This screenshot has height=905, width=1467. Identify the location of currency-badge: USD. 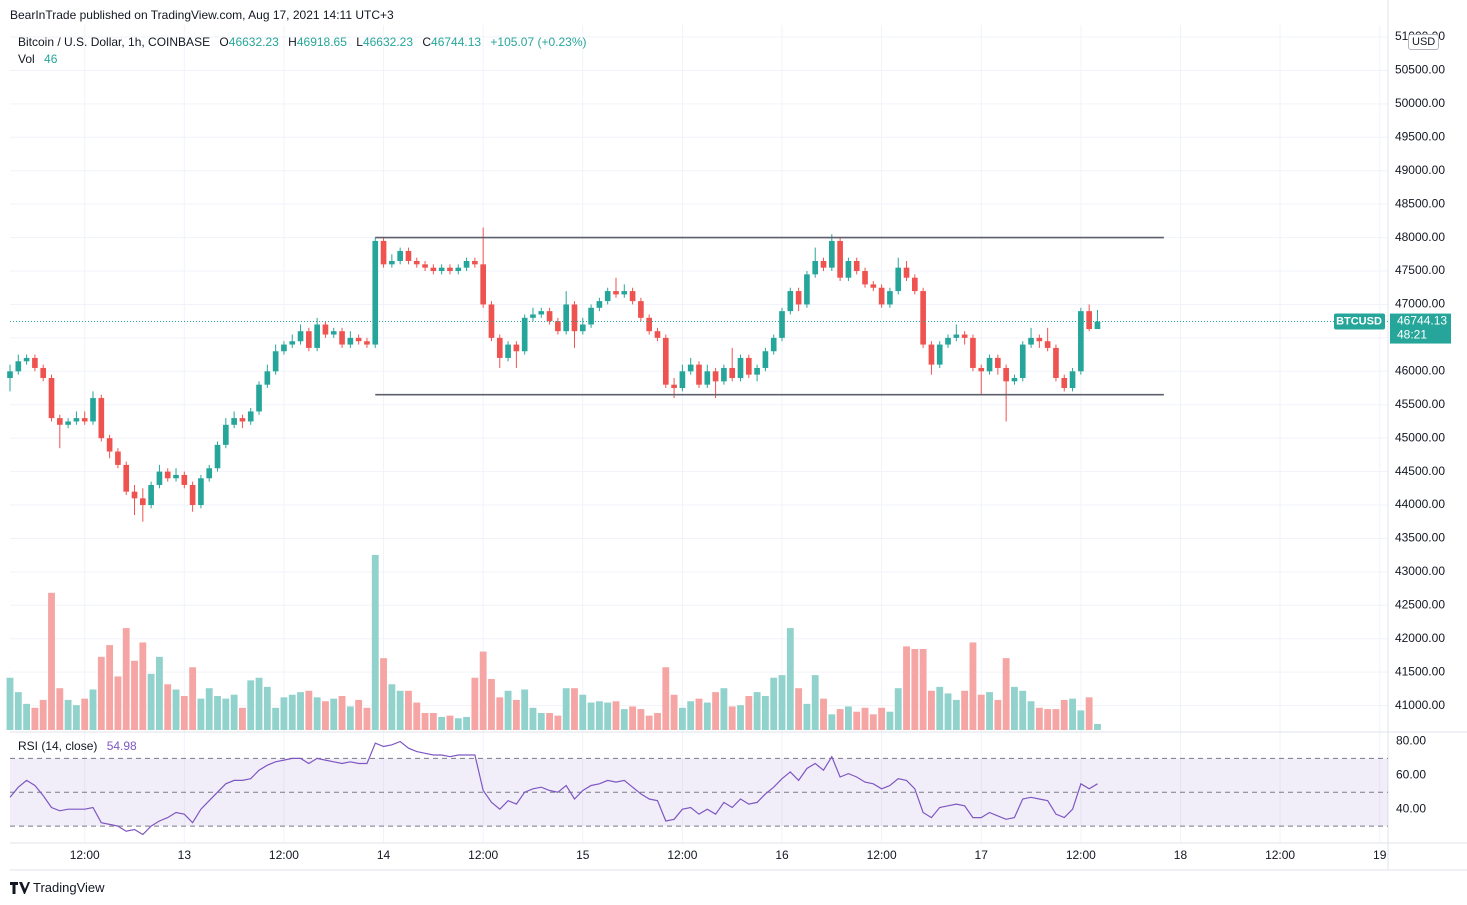
(1424, 42).